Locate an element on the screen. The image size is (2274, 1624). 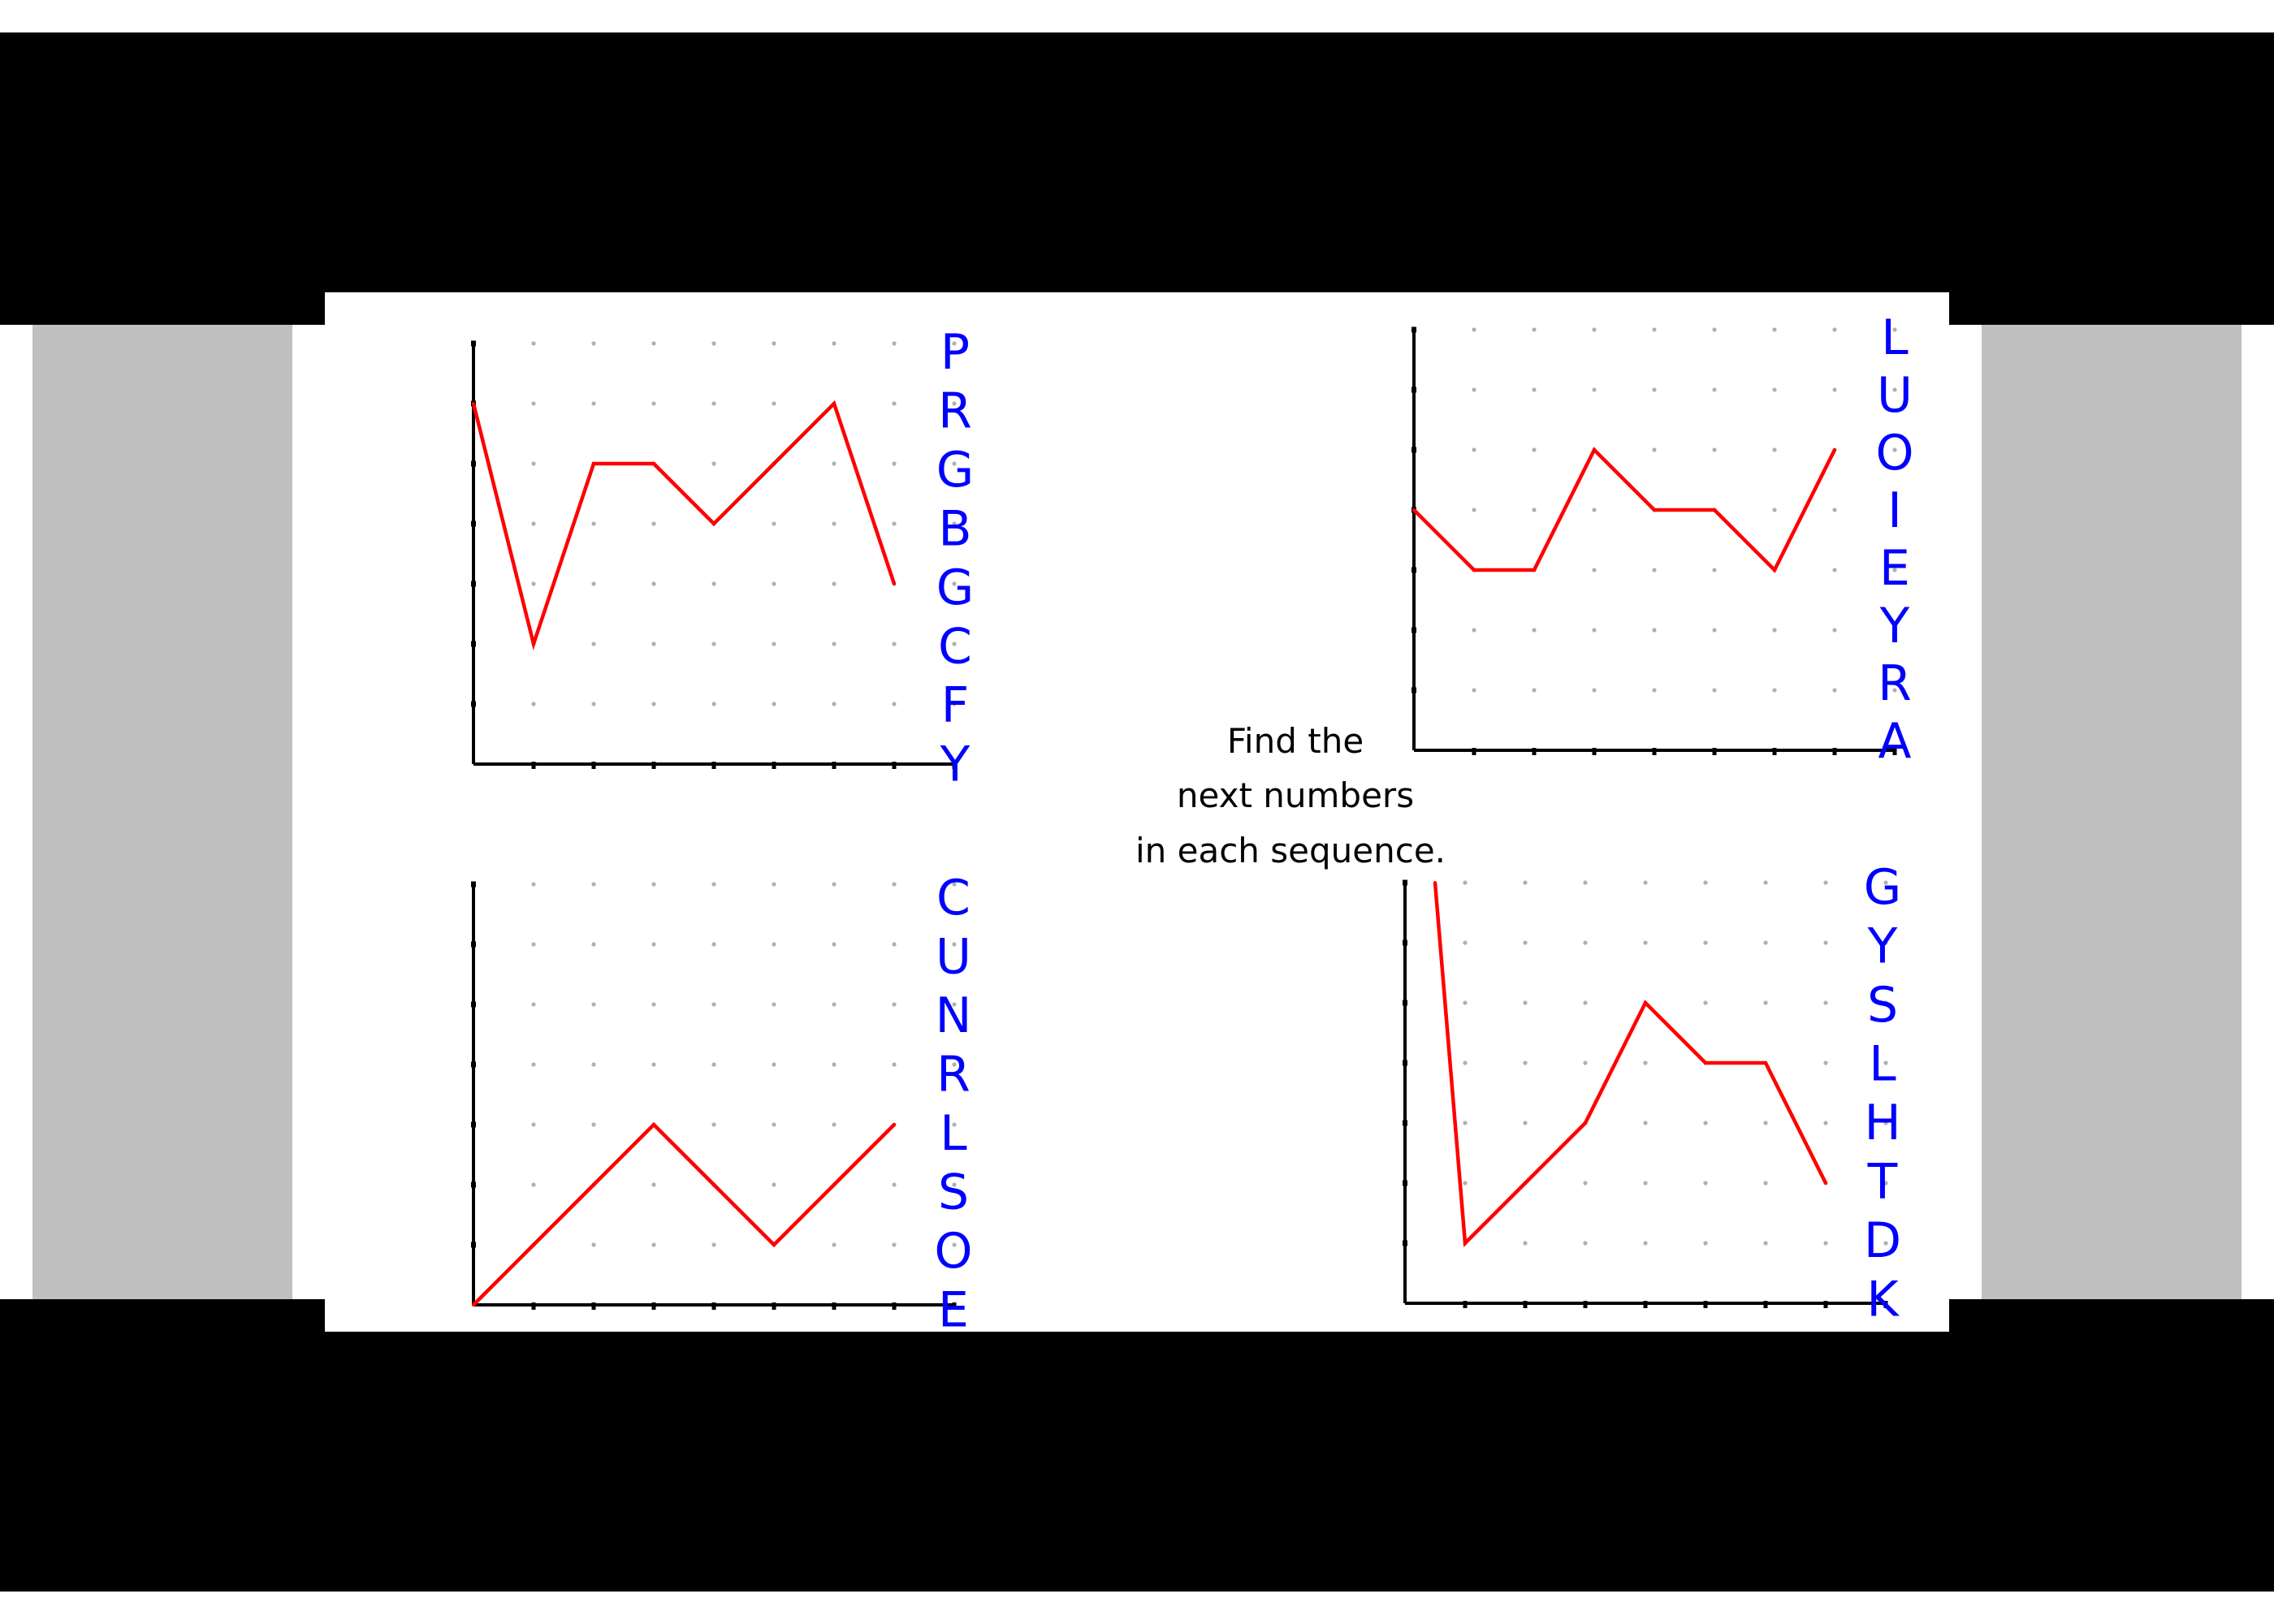
sequence-letter: C is located at coordinates (954, 898).